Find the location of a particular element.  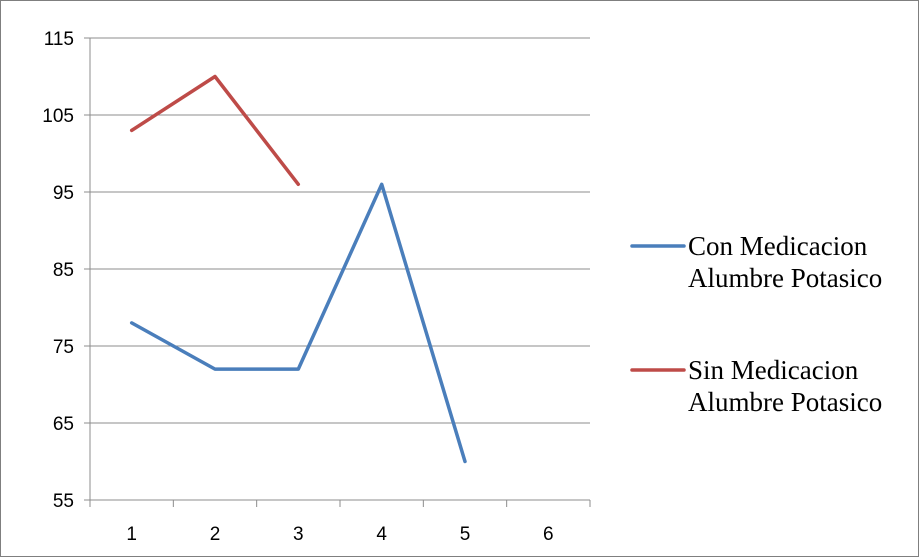

legend-label-2: Alumbre Potasico is located at coordinates (785, 402).